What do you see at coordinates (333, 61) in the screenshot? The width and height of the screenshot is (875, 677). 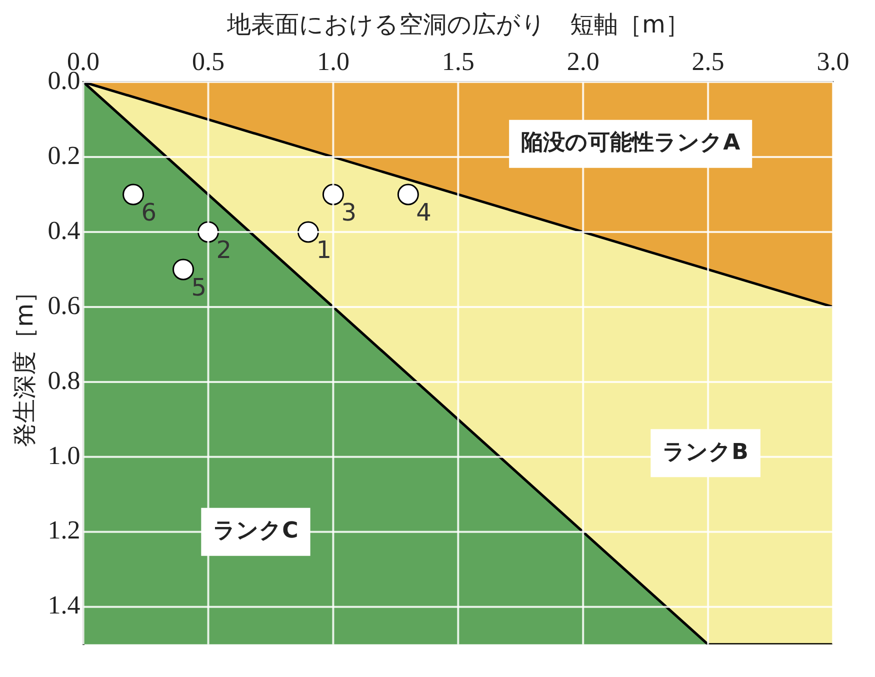 I see `x-tick-label: 1.0` at bounding box center [333, 61].